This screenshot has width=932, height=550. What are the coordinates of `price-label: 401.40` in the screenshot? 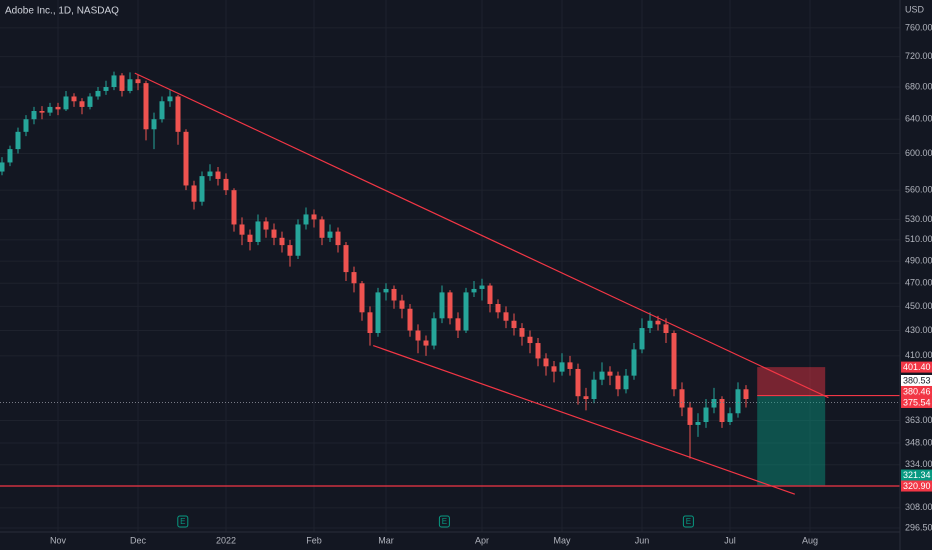 It's located at (917, 367).